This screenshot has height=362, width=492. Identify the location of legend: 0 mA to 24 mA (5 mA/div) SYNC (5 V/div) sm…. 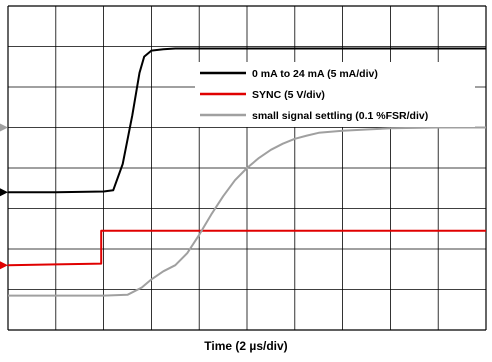
(335, 94).